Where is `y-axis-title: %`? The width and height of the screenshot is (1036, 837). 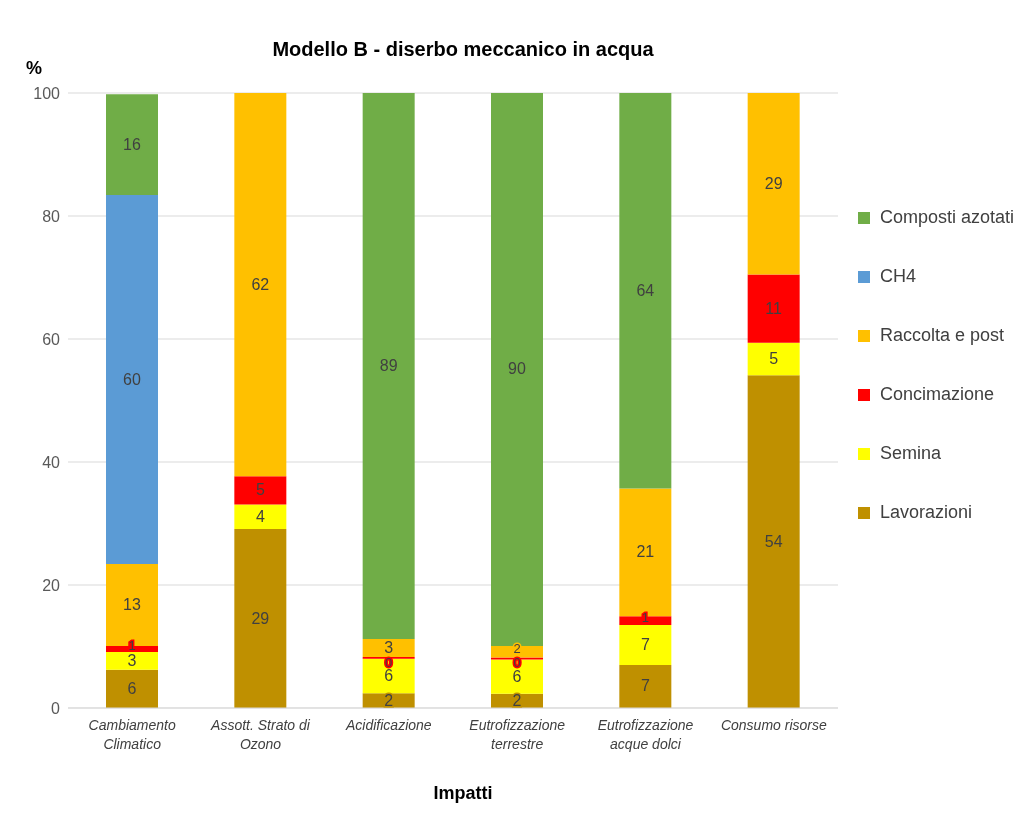
y-axis-title: % is located at coordinates (34, 68).